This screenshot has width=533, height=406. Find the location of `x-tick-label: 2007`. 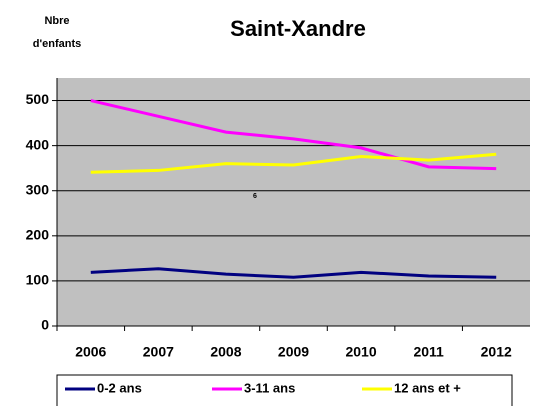

x-tick-label: 2007 is located at coordinates (158, 352).